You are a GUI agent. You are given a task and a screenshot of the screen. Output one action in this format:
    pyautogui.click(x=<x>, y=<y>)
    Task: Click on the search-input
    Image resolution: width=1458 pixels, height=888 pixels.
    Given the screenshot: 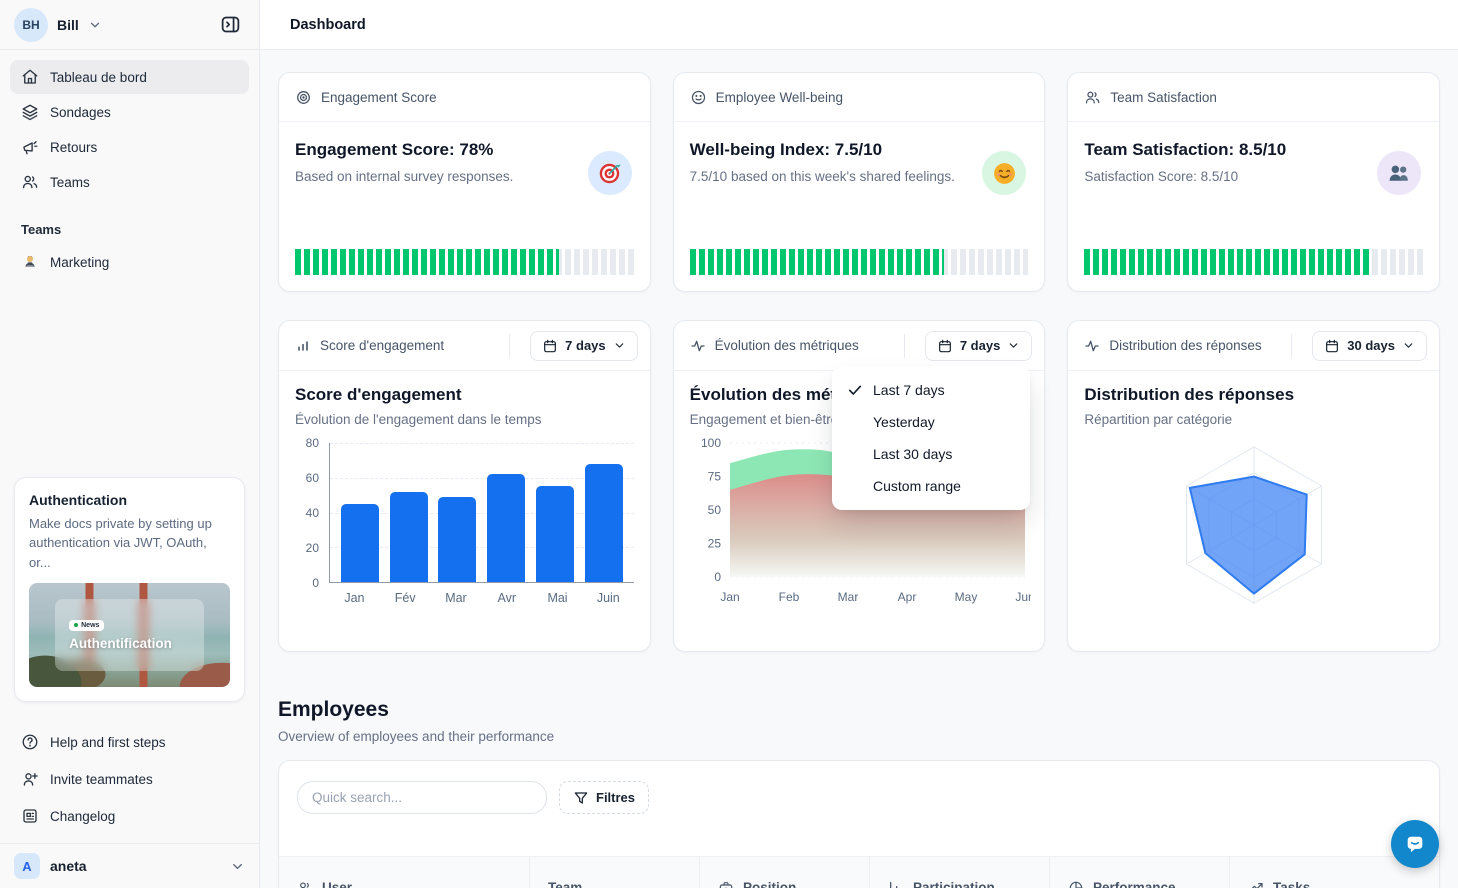 What is the action you would take?
    pyautogui.click(x=422, y=797)
    